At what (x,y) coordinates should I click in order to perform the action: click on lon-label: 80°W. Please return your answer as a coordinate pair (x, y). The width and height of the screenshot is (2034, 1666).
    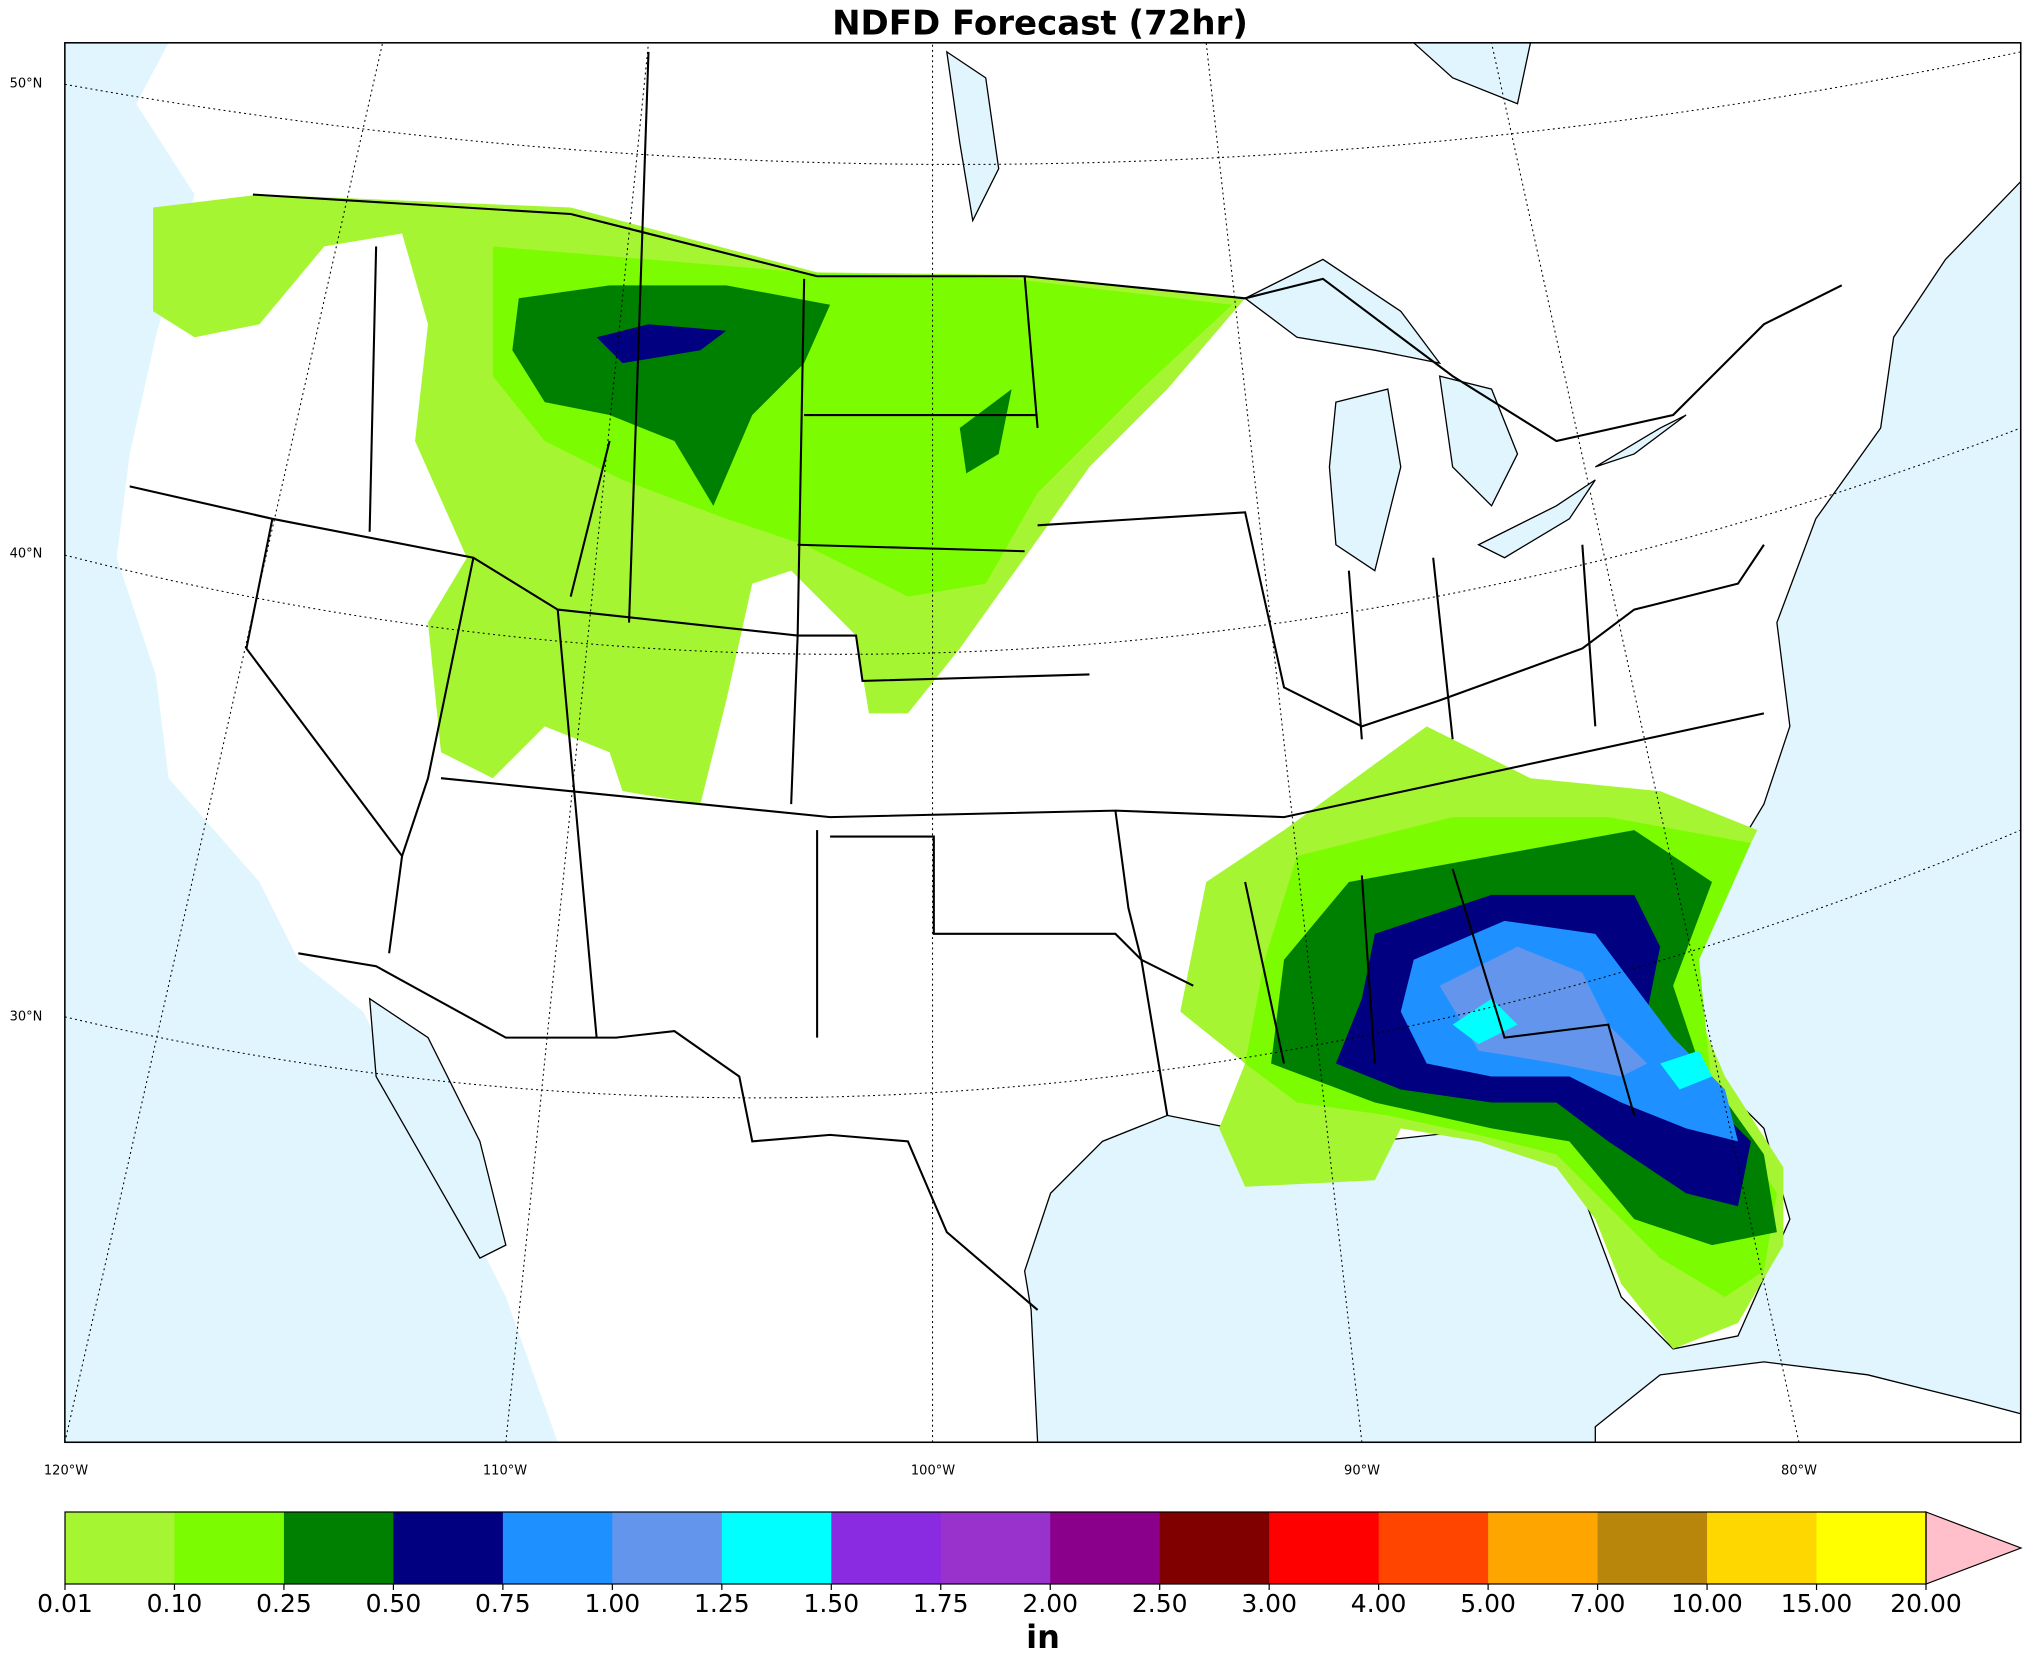
    Looking at the image, I should click on (1799, 1471).